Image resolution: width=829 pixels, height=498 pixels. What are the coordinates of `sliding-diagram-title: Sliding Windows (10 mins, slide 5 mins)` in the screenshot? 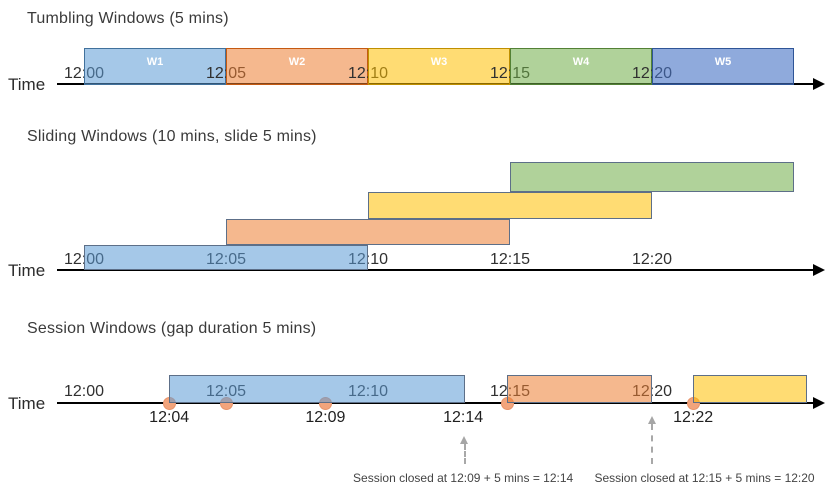 It's located at (172, 136).